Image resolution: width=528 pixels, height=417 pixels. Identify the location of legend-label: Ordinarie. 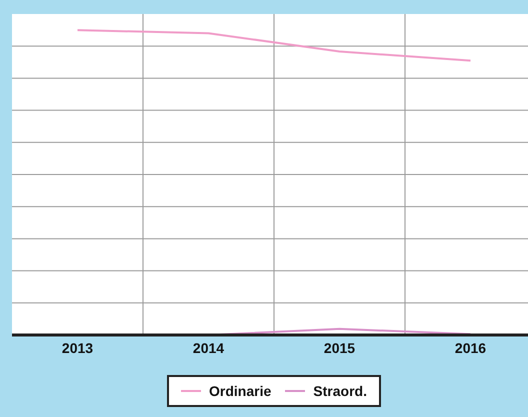
(240, 391).